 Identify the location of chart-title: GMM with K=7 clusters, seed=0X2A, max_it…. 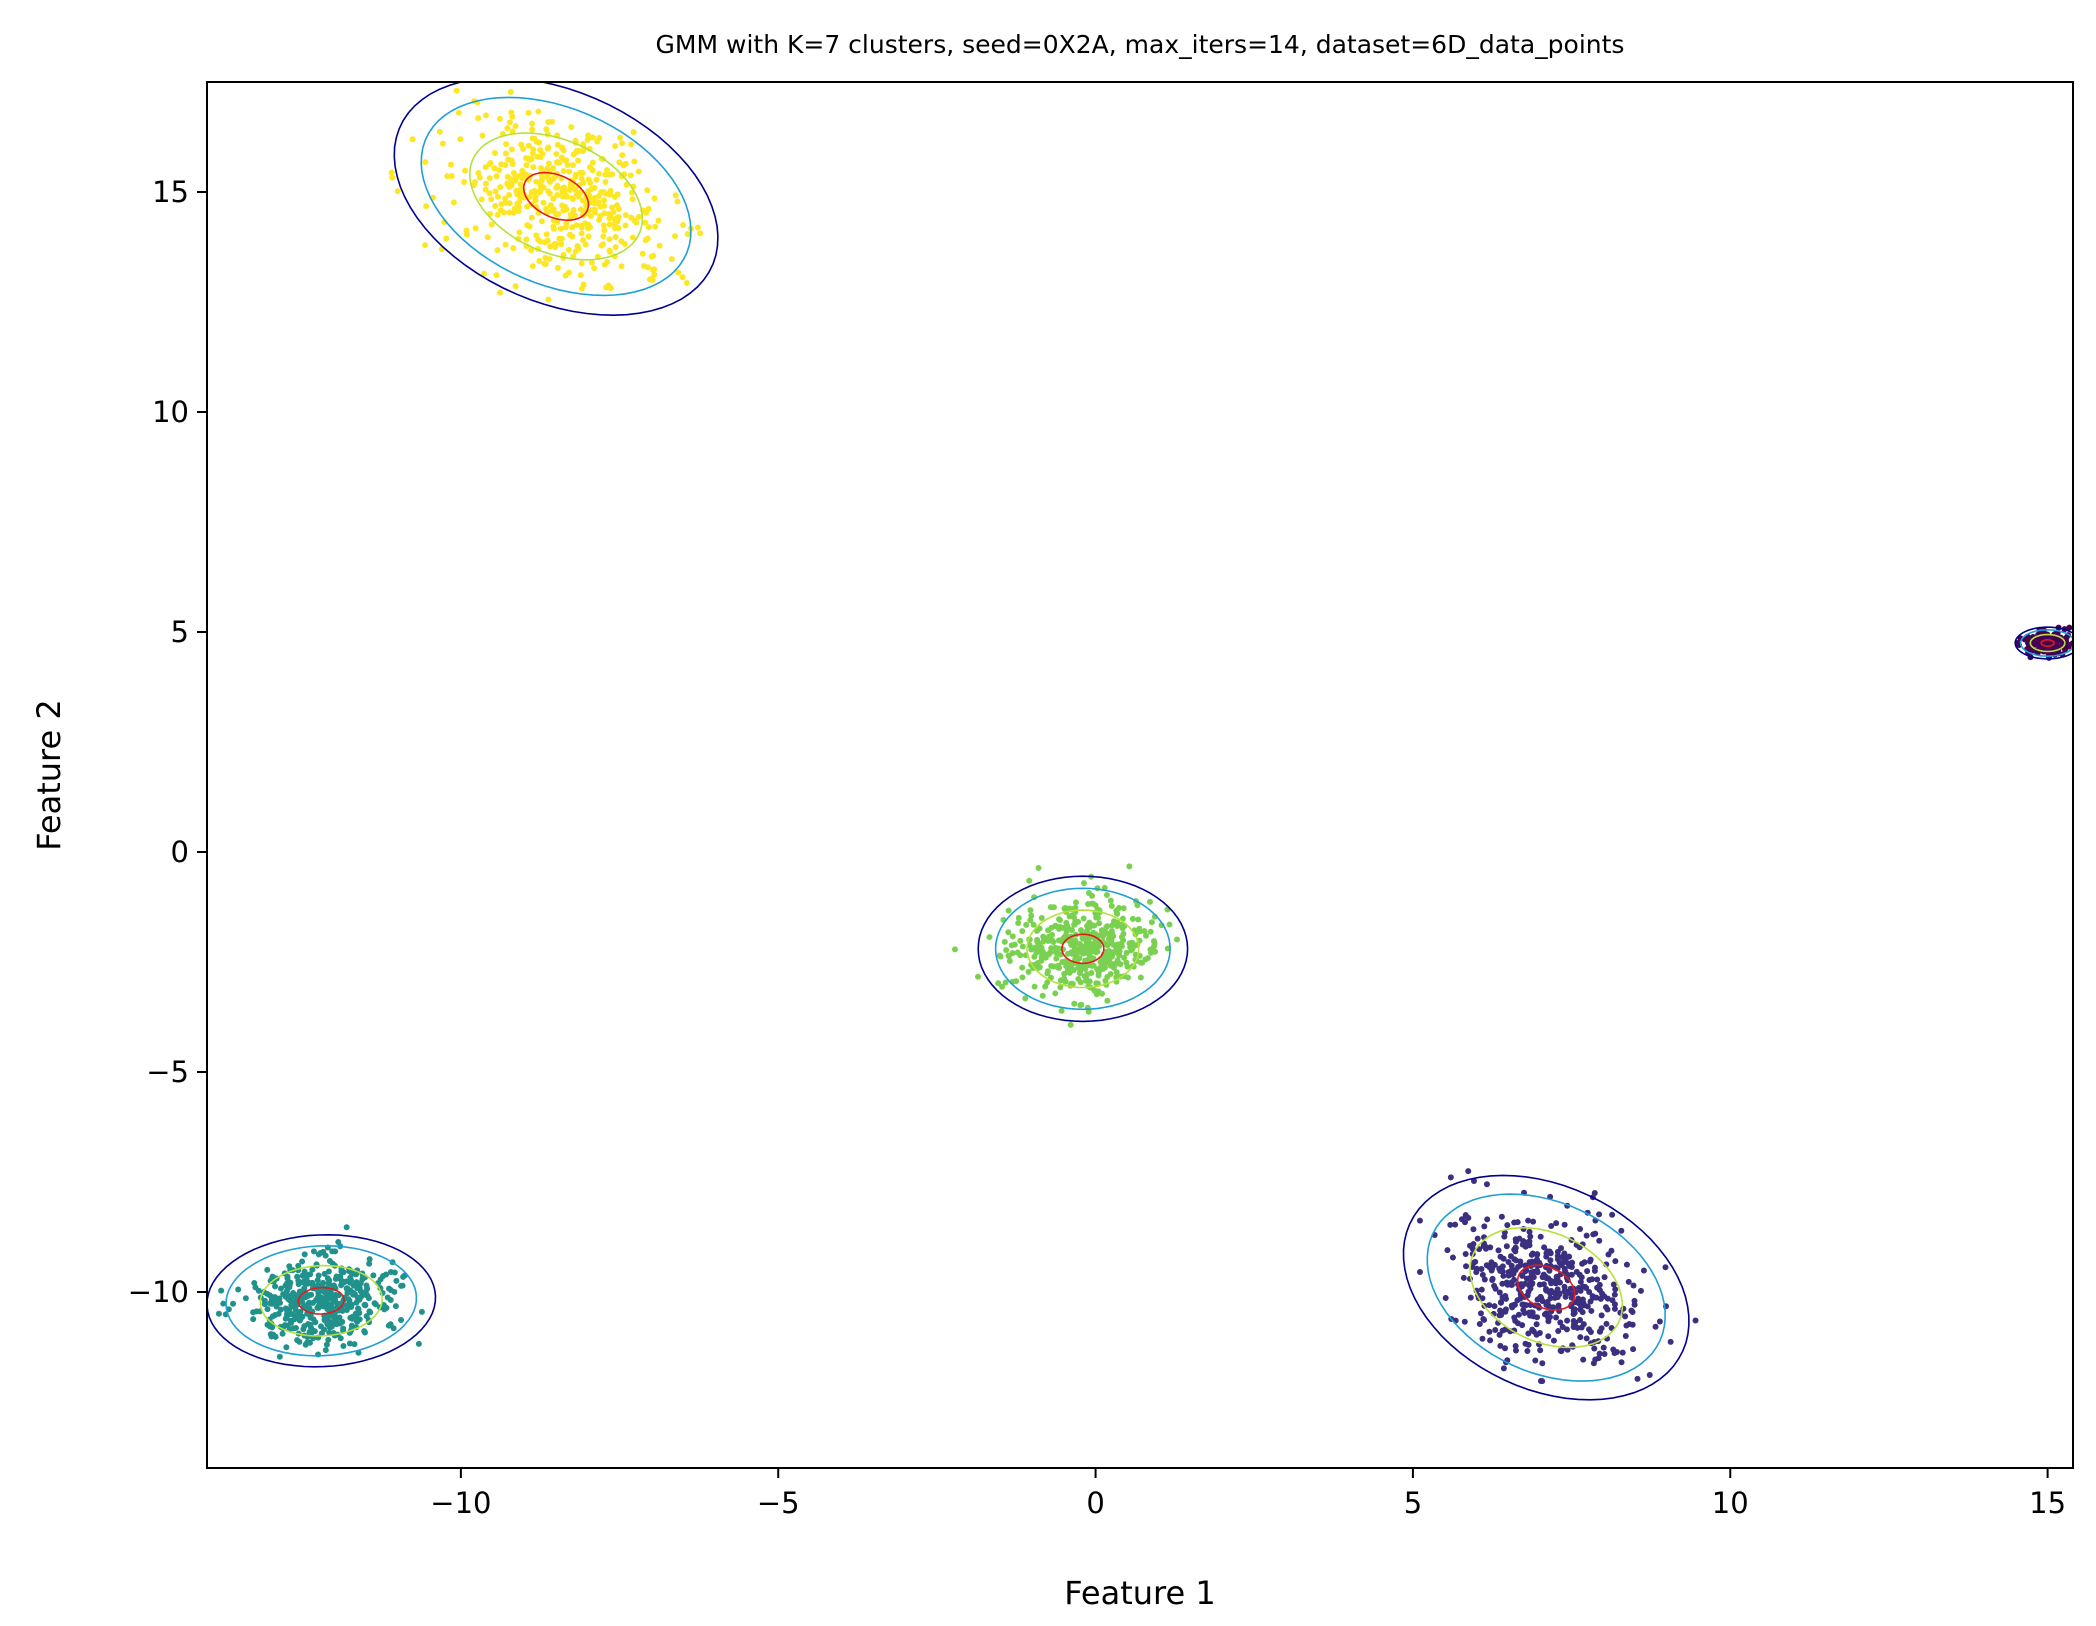
(1140, 44).